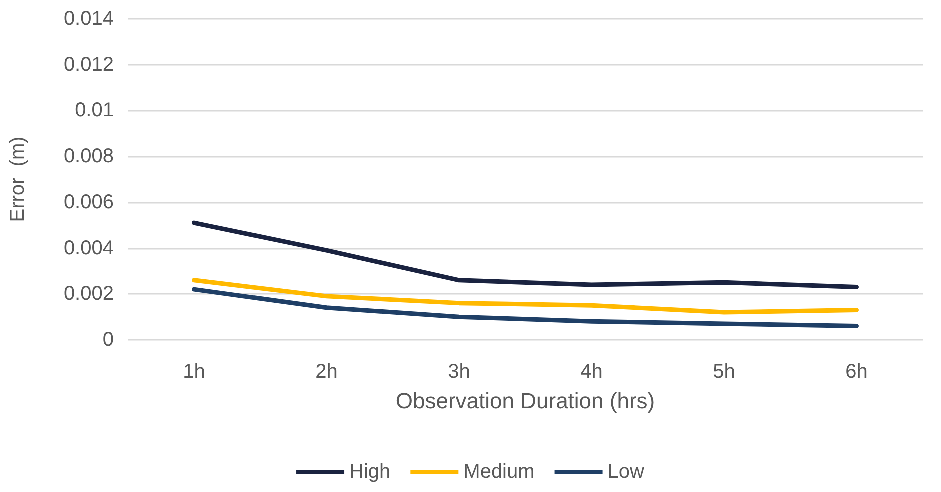 Image resolution: width=941 pixels, height=492 pixels. What do you see at coordinates (459, 372) in the screenshot?
I see `x-tick-label: 3h` at bounding box center [459, 372].